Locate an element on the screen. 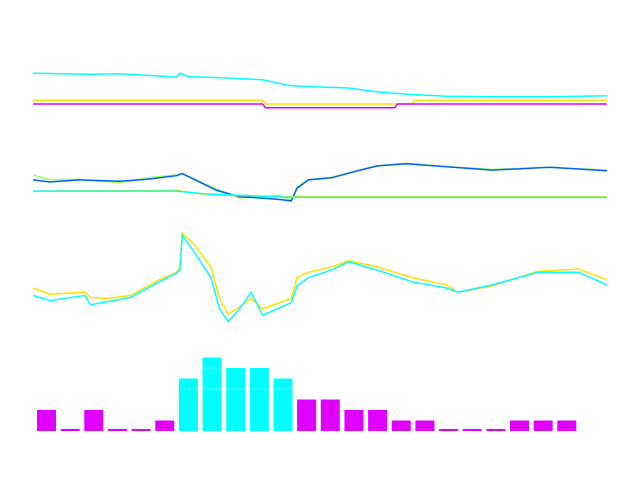 This screenshot has height=480, width=640. line-panel-top is located at coordinates (320, 90).